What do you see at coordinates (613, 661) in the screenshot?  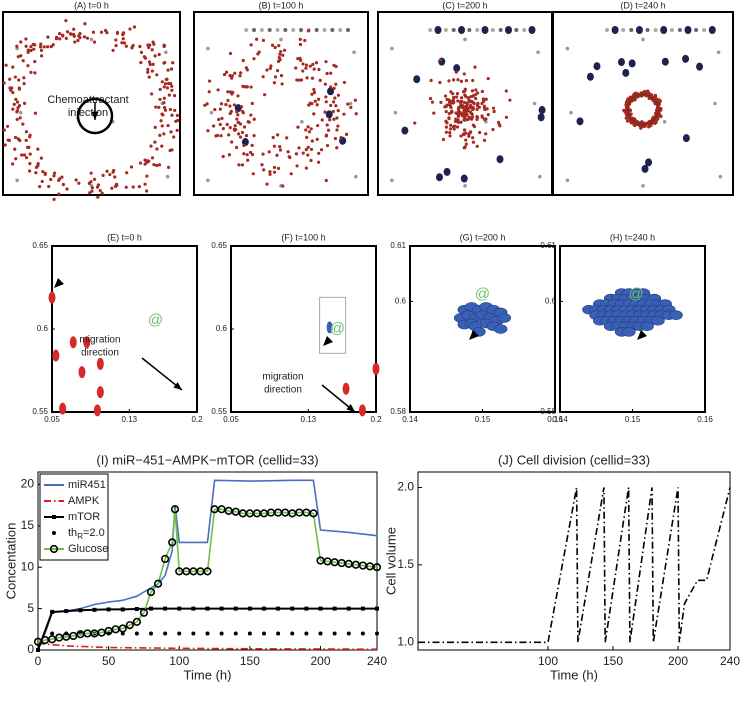 I see `x-tick-label: 150` at bounding box center [613, 661].